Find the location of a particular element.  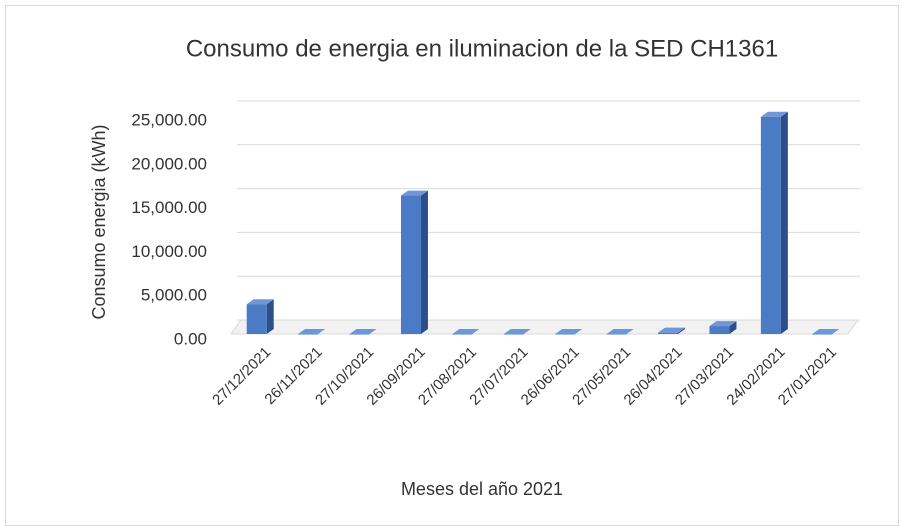

y-tick-label: 25,000.00 is located at coordinates (169, 119).